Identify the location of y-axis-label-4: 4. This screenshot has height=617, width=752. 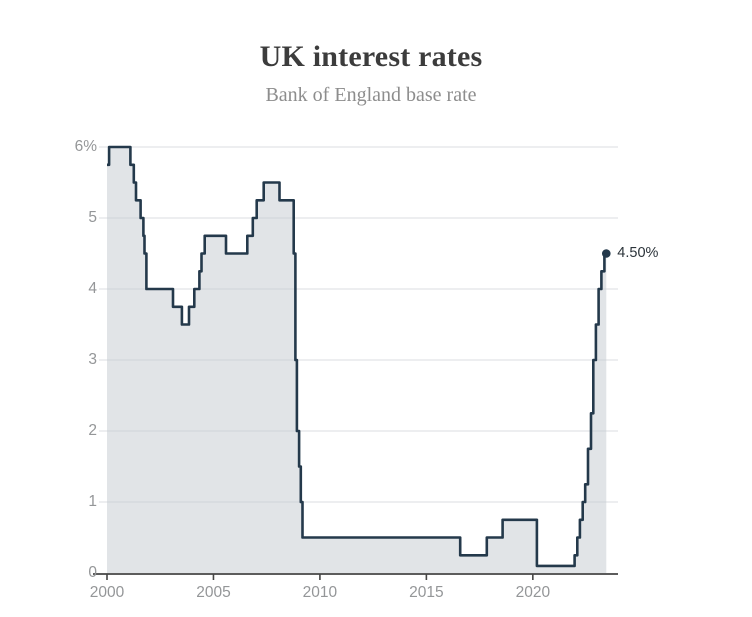
(92, 288).